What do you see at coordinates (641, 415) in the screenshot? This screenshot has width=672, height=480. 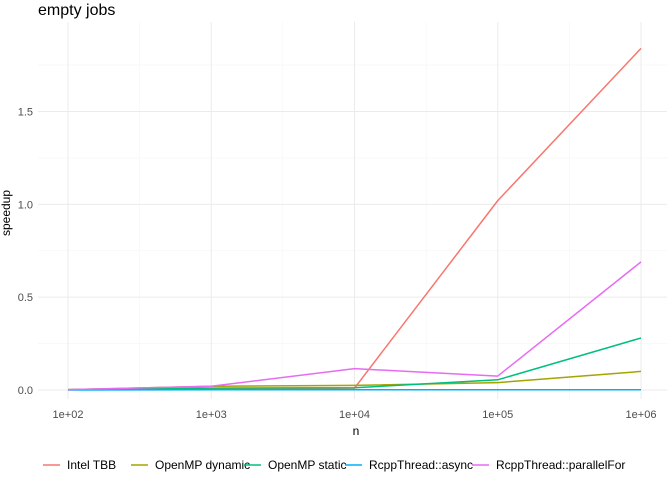 I see `x-tick-label: 1e+06` at bounding box center [641, 415].